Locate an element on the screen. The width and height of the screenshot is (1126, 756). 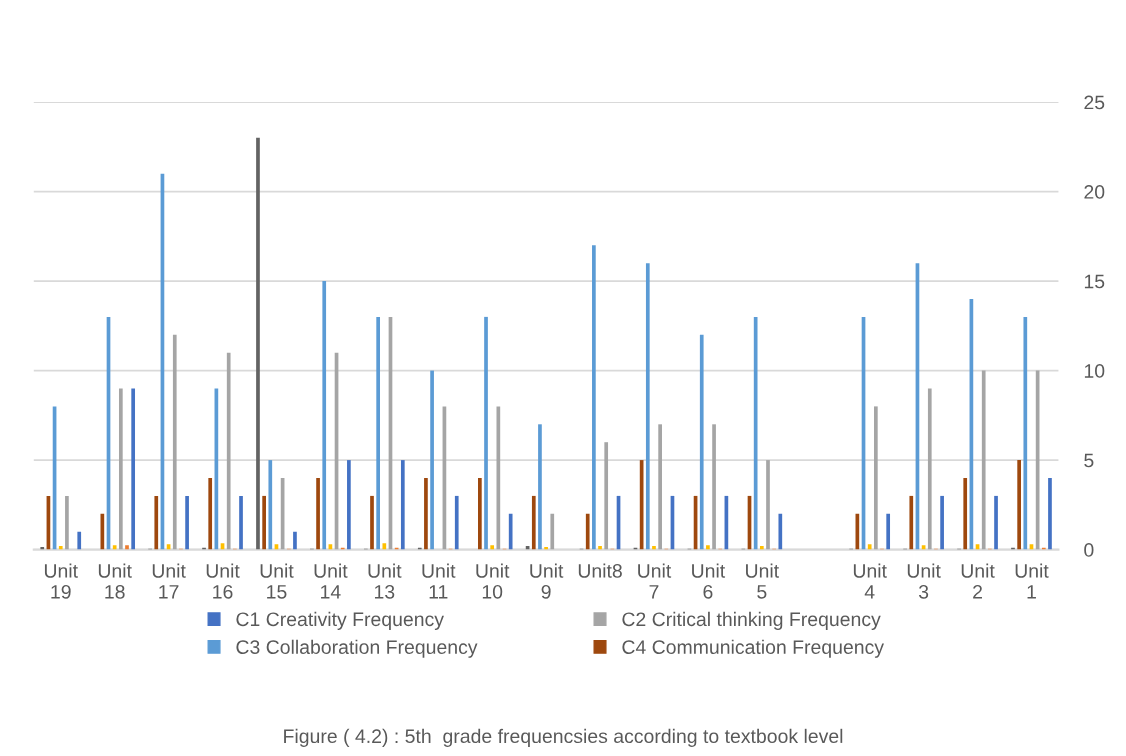
x-tick-label: Unit 15 is located at coordinates (277, 581).